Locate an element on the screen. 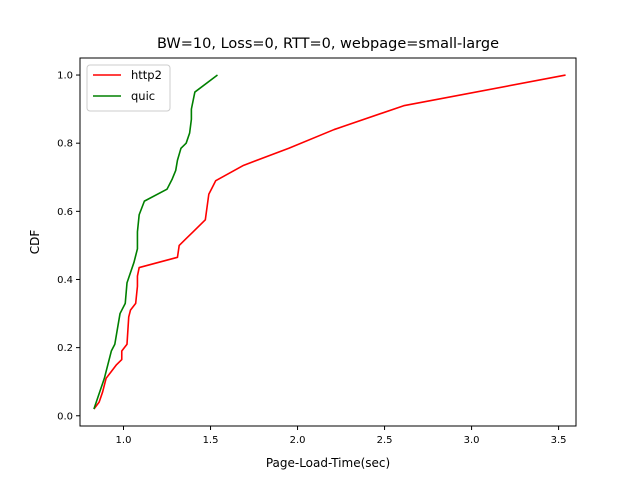 Image resolution: width=640 pixels, height=480 pixels. x-axis: 1.0 1.5 2.0 2.5 3.0 3.5 is located at coordinates (341, 436).